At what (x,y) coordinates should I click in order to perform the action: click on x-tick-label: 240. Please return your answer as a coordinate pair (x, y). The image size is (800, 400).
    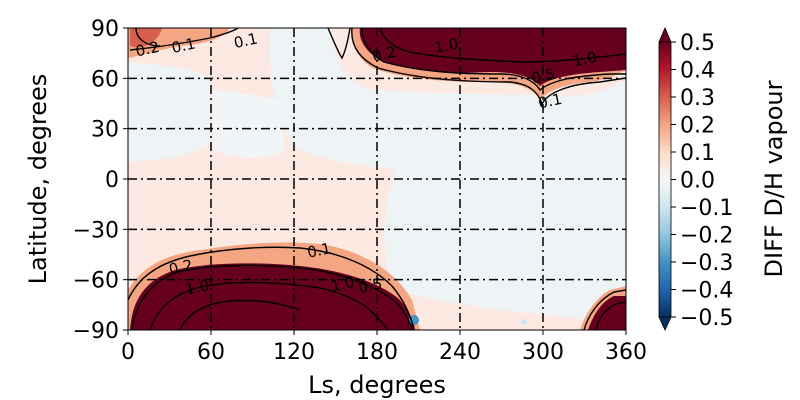
    Looking at the image, I should click on (460, 352).